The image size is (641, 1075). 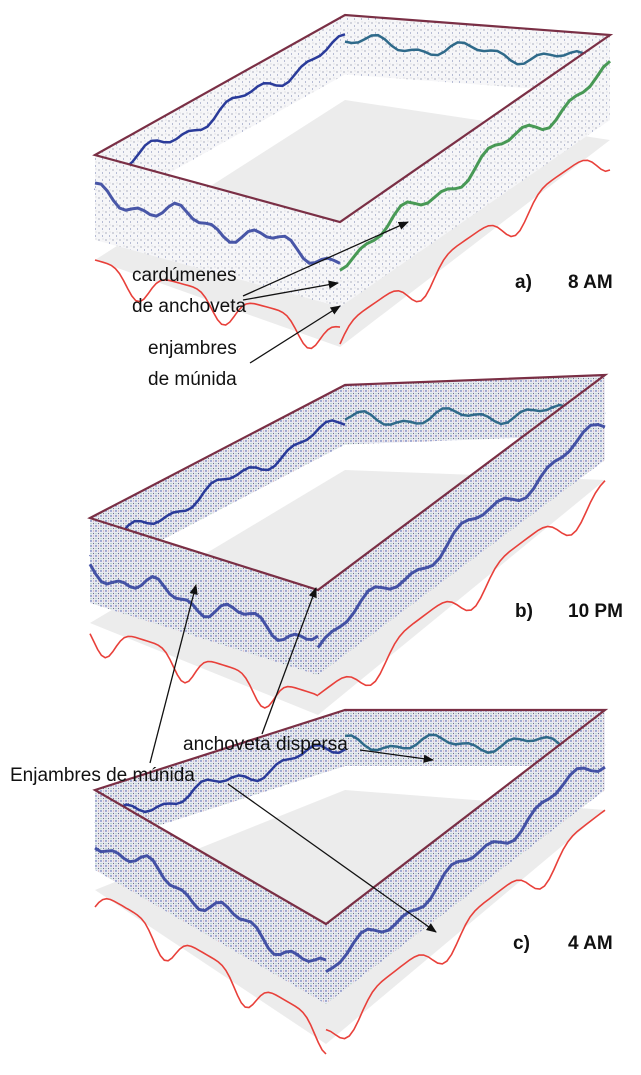 What do you see at coordinates (184, 275) in the screenshot?
I see `annotation-line: cardúmenes` at bounding box center [184, 275].